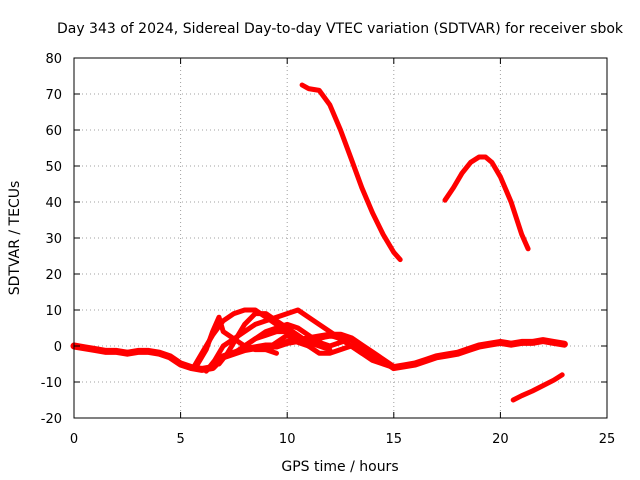 This screenshot has height=480, width=640. I want to click on x-tick-label: 15, so click(394, 439).